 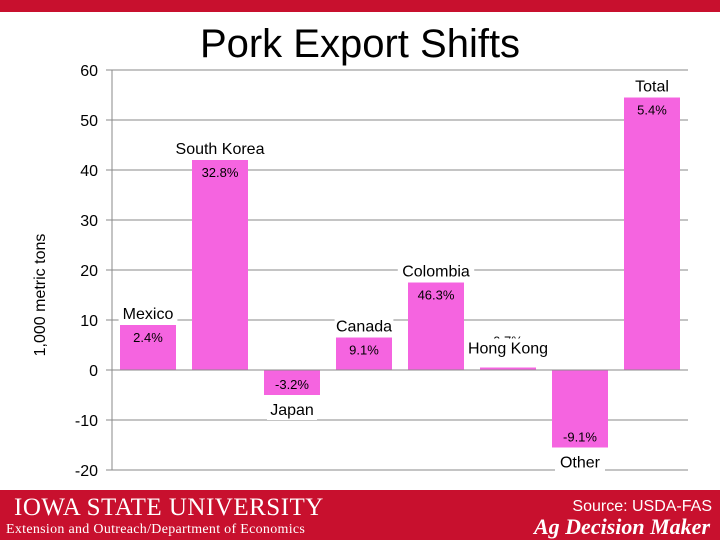 I want to click on category-label: Japan, so click(x=292, y=410).